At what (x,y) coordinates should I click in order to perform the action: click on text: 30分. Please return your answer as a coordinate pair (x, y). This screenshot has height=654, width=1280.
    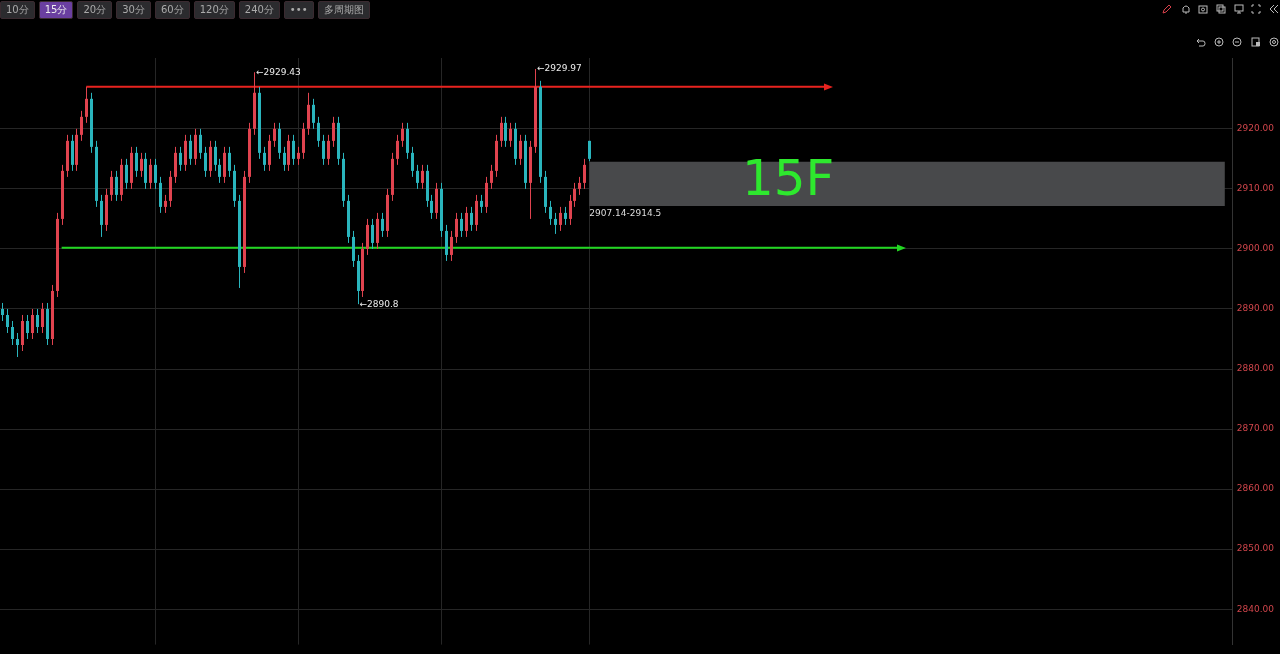
    Looking at the image, I should click on (133, 10).